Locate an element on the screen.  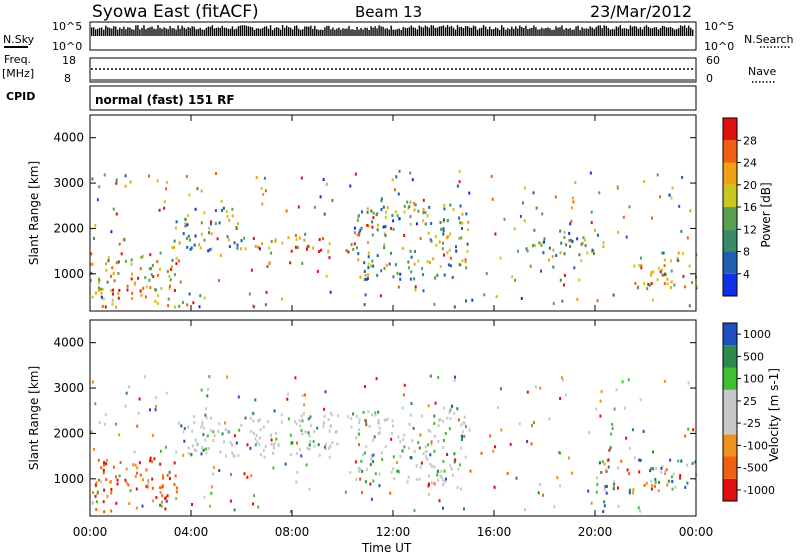
time-tick-label: 12:00 is located at coordinates (393, 532).